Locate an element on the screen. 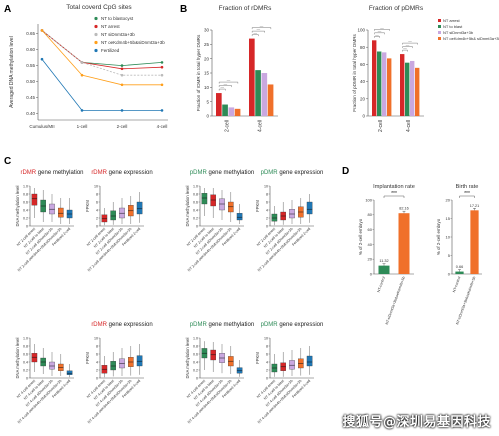 Image resolution: width=499 pixels, height=436 pixels. chart-b1-sig-label: — is located at coordinates (226, 84).